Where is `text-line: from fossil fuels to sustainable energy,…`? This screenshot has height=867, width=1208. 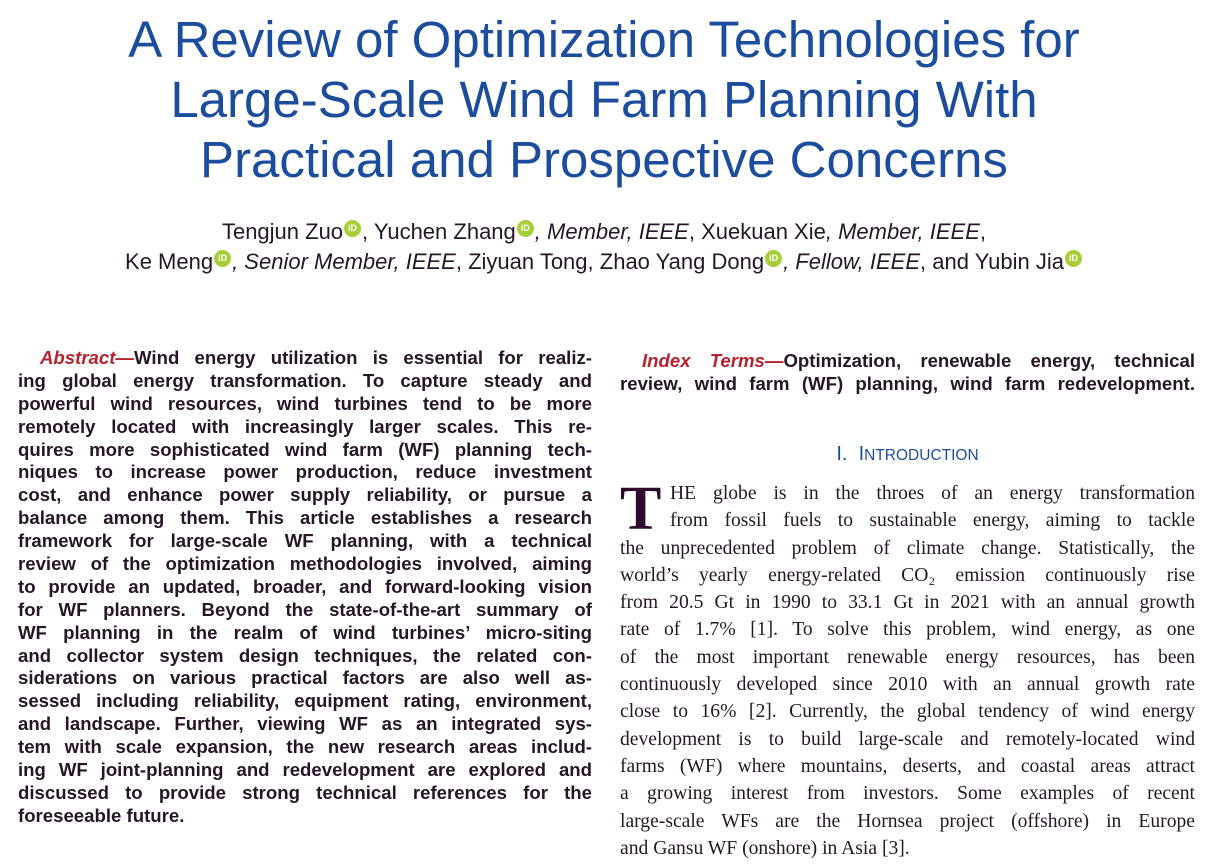 text-line: from fossil fuels to sustainable energy,… is located at coordinates (932, 521).